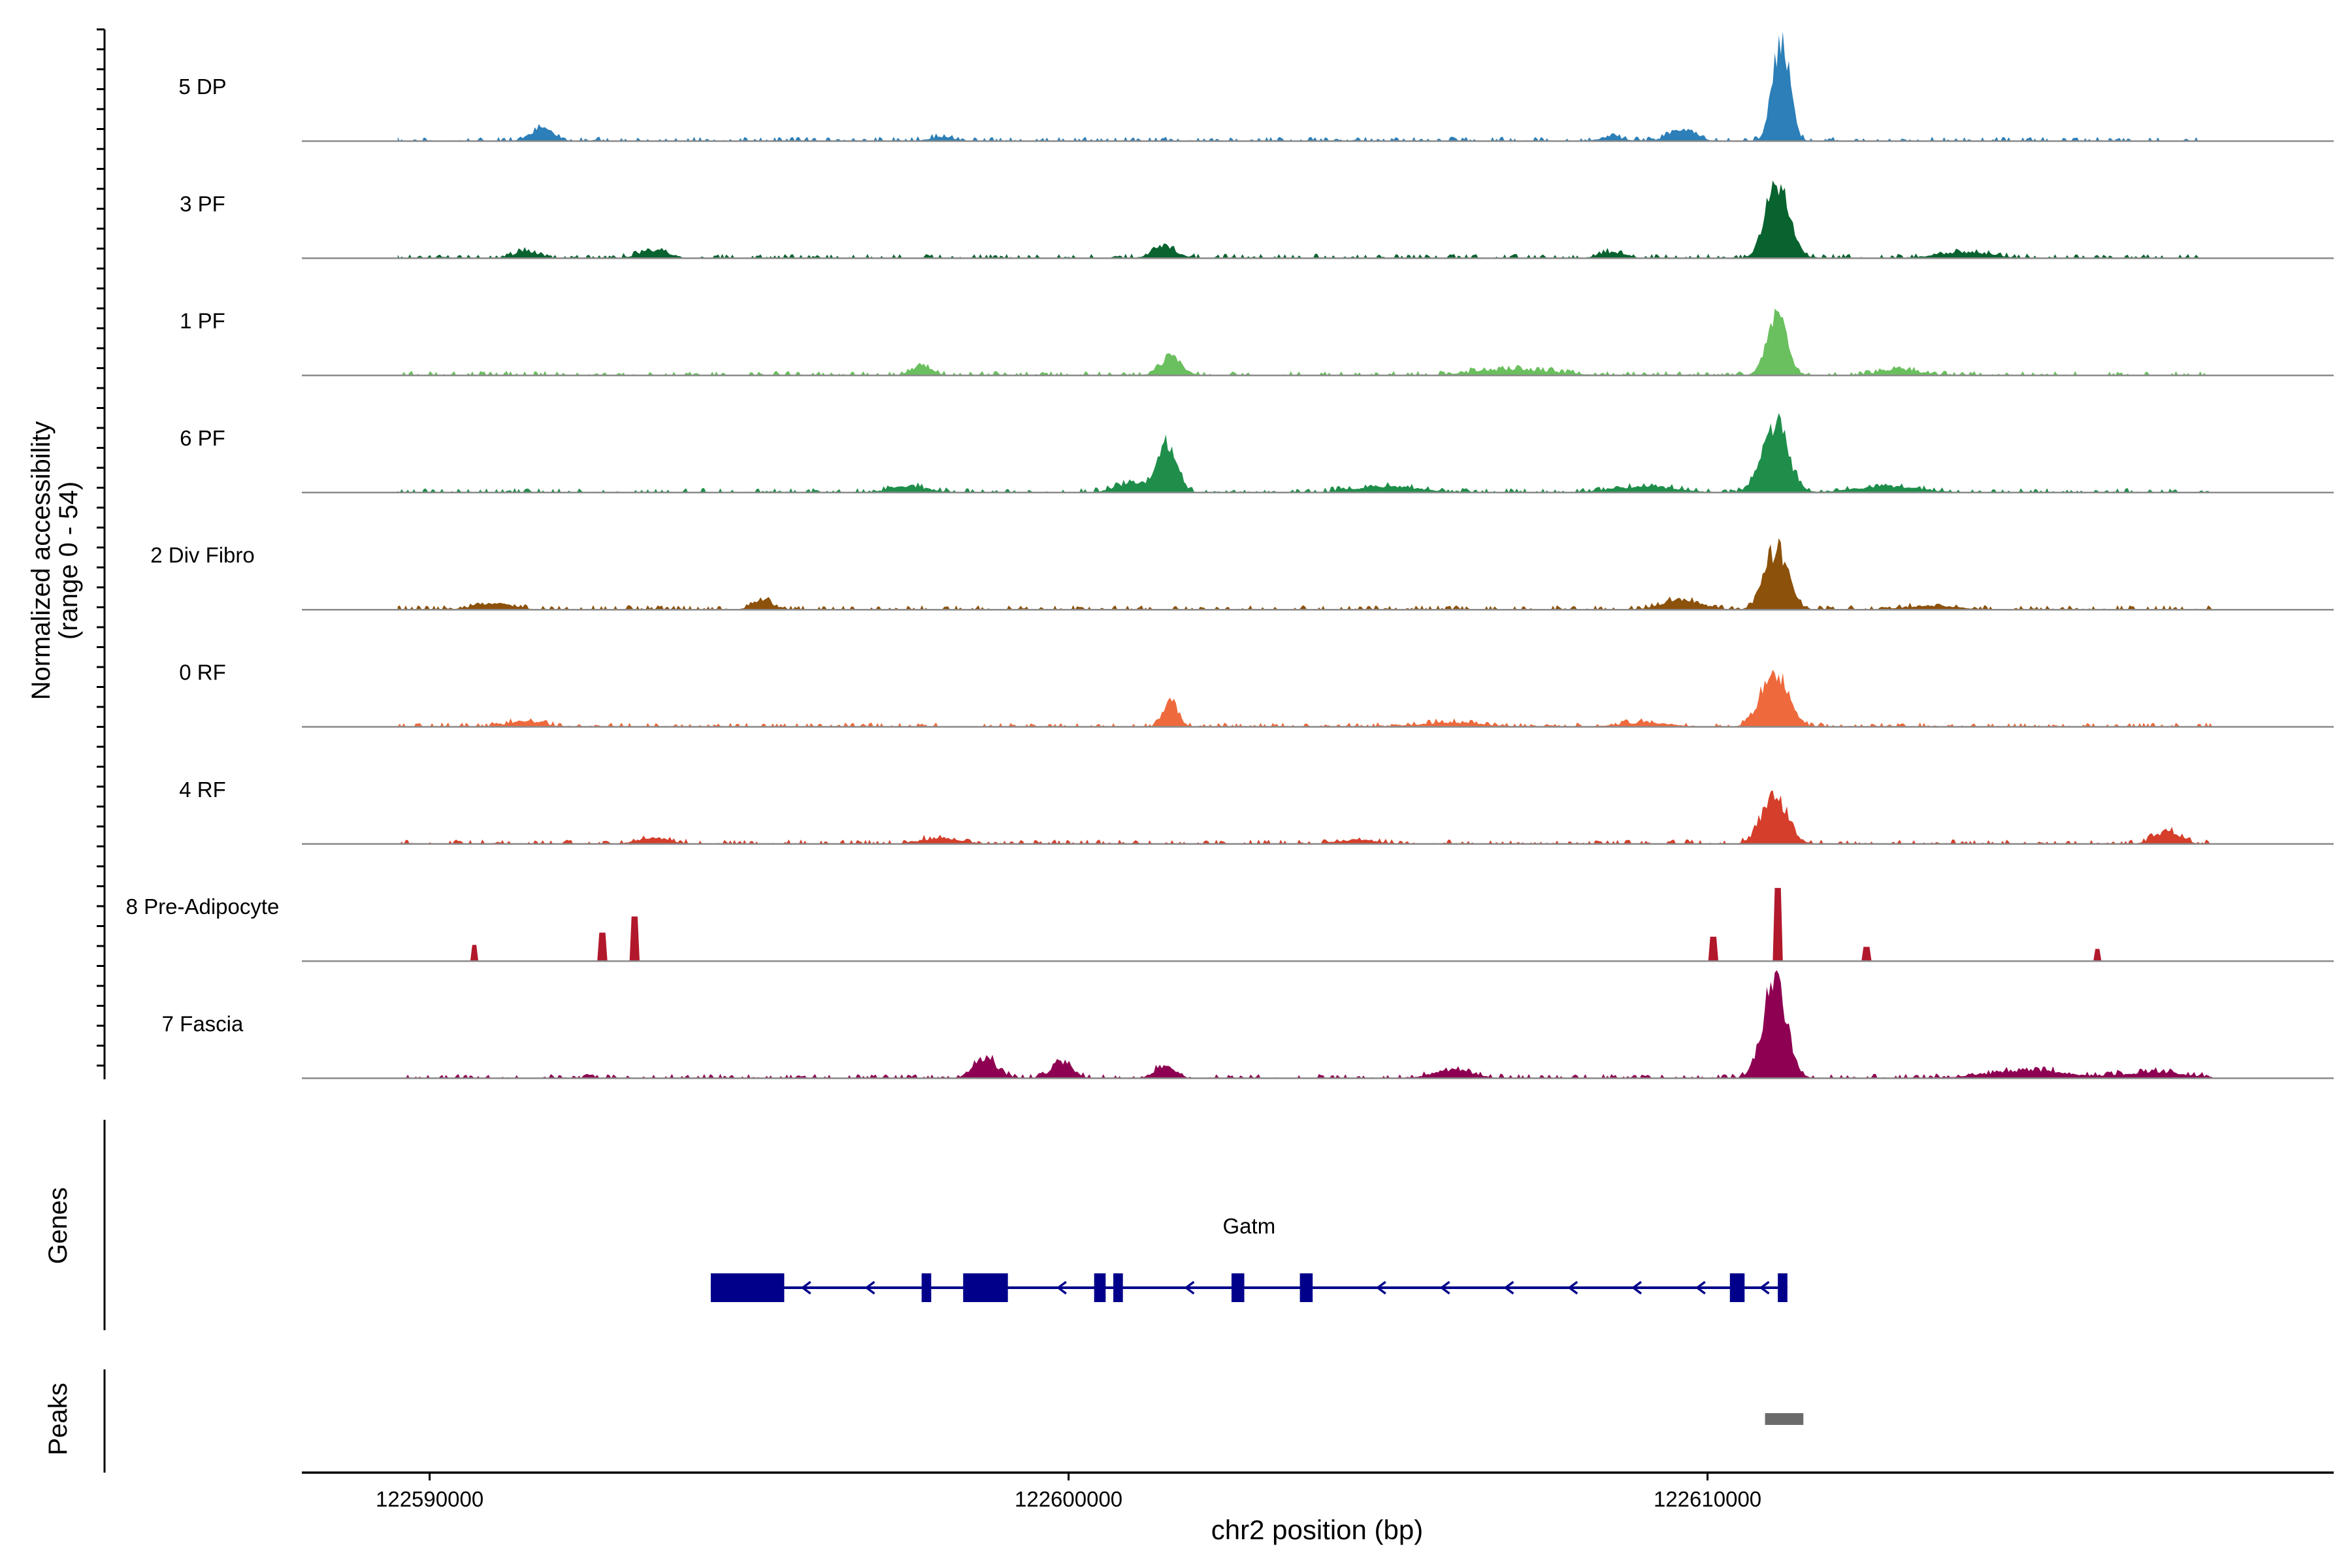  Describe the element at coordinates (58, 1225) in the screenshot. I see `genes-ylabel: Genes` at that location.